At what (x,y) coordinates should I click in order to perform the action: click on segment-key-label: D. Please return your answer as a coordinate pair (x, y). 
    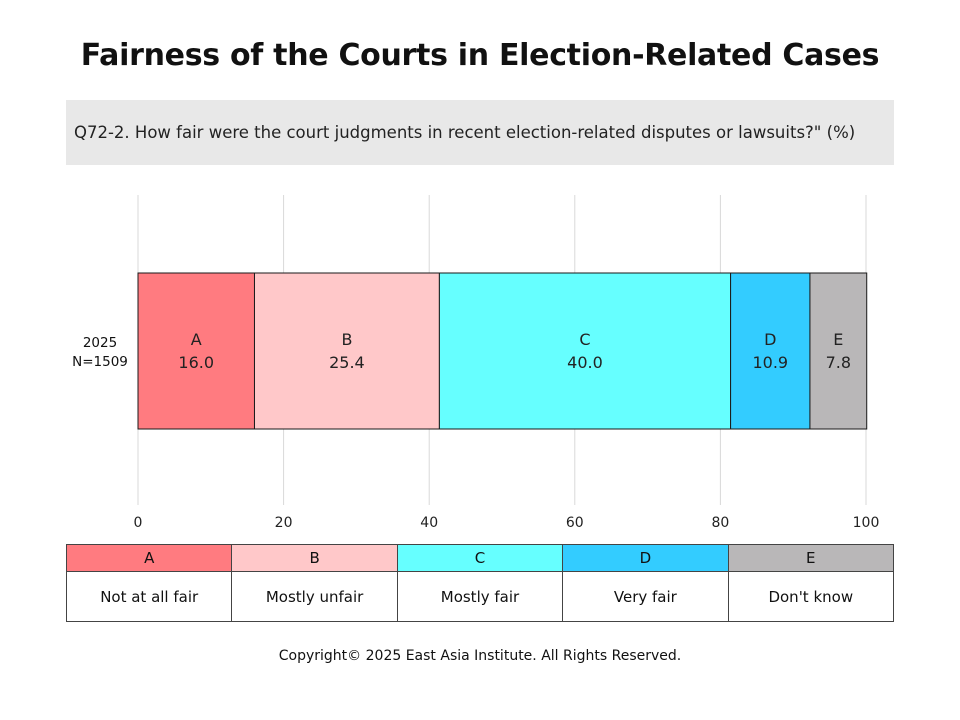
    Looking at the image, I should click on (770, 339).